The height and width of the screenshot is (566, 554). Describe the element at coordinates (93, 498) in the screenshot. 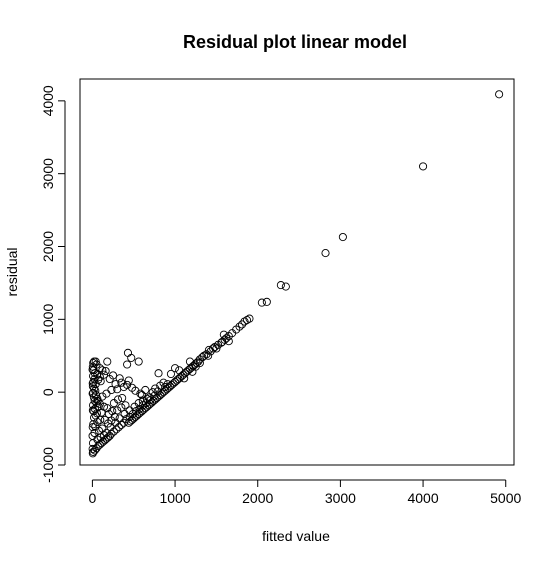

I see `x-tick-label: 0` at that location.